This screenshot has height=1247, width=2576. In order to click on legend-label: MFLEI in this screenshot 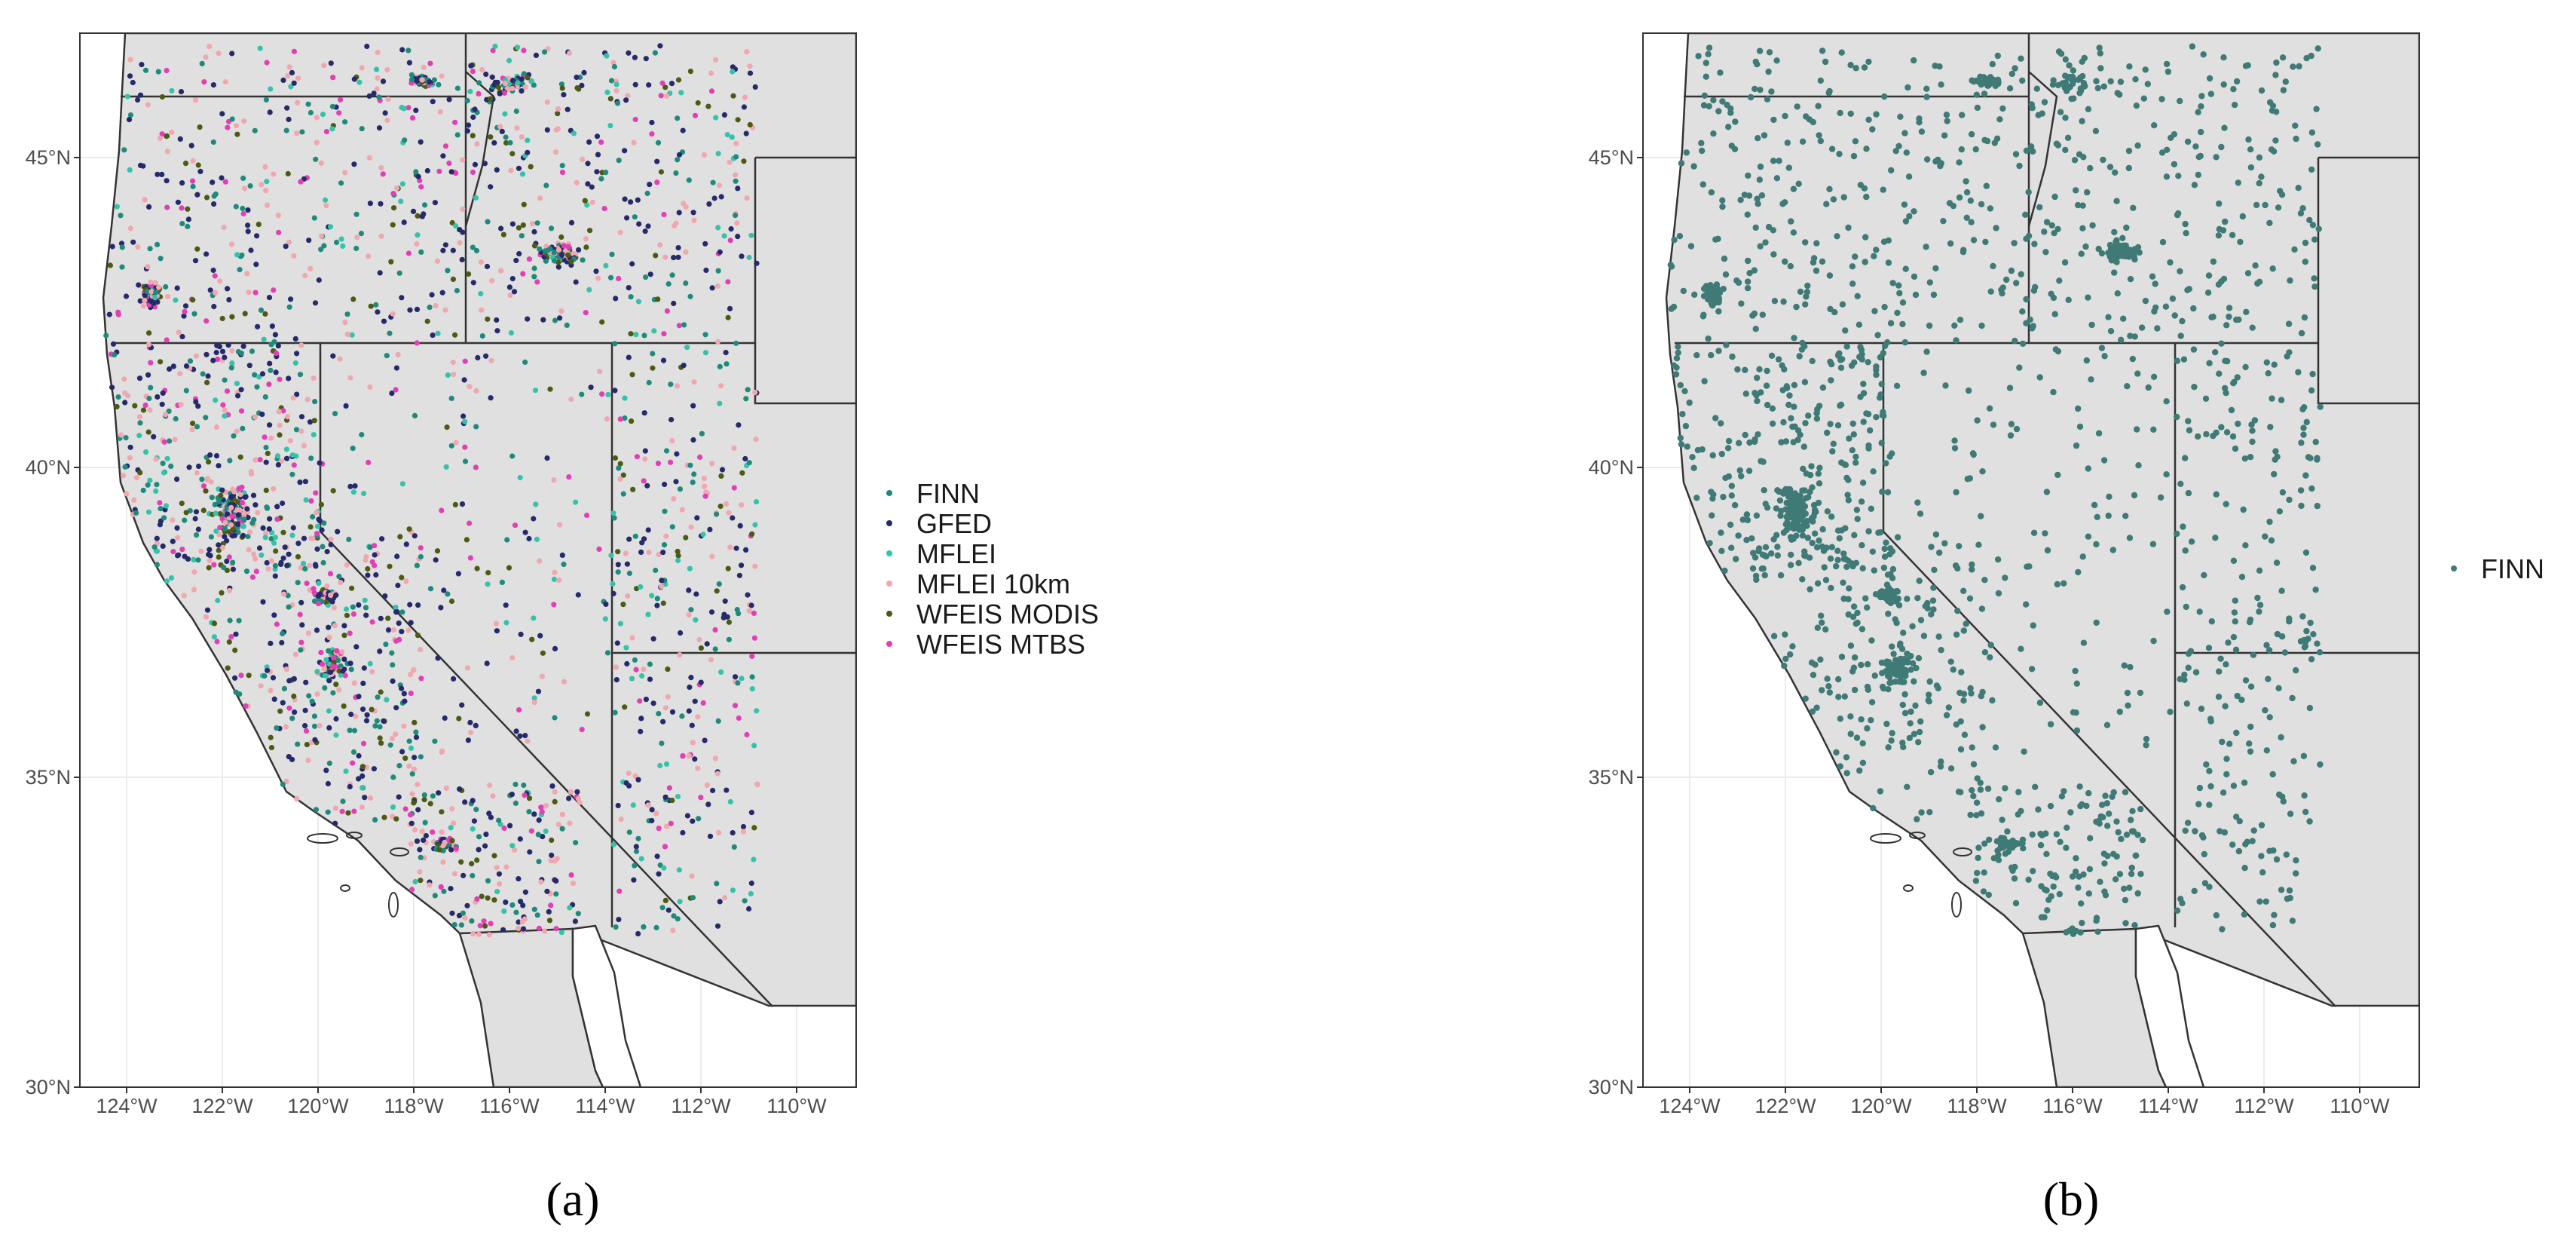, I will do `click(956, 553)`.